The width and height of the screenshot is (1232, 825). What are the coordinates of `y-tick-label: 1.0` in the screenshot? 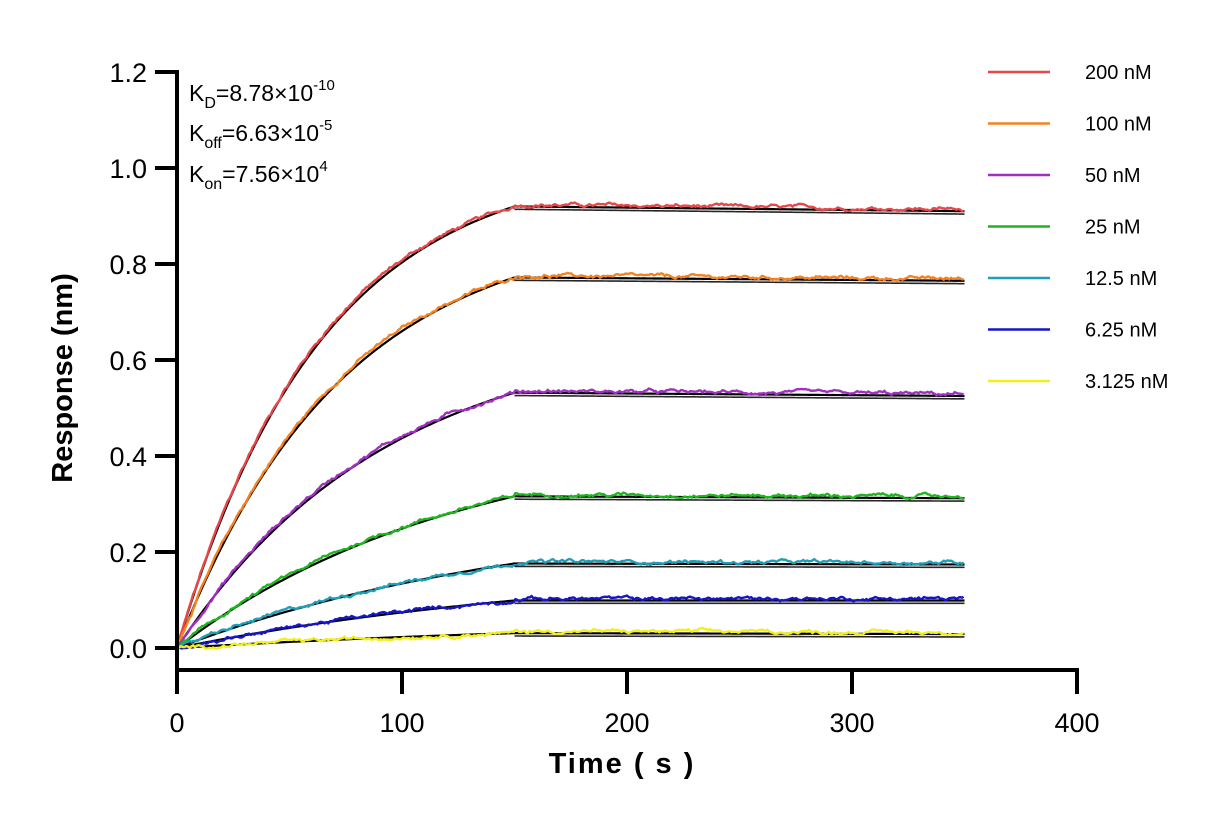 It's located at (128, 169).